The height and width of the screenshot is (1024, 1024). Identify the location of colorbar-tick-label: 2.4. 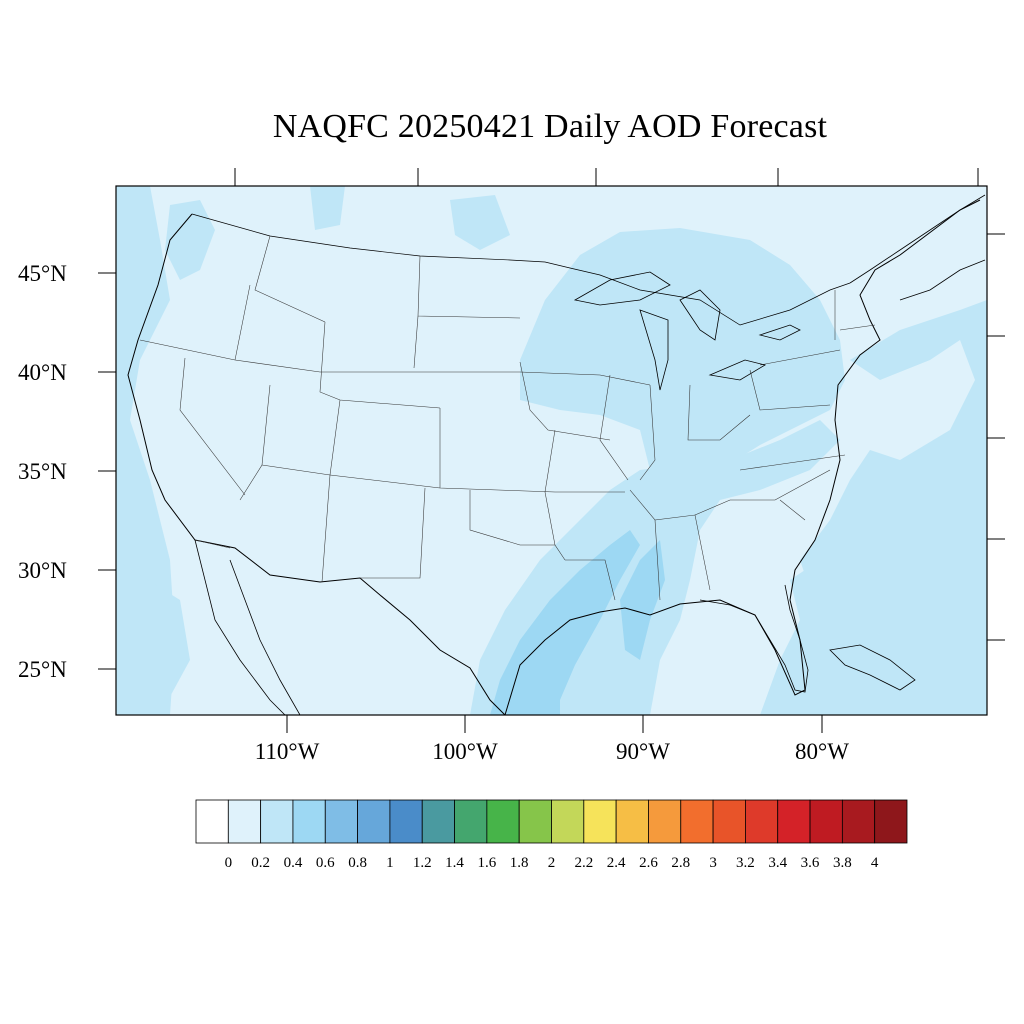
(616, 863).